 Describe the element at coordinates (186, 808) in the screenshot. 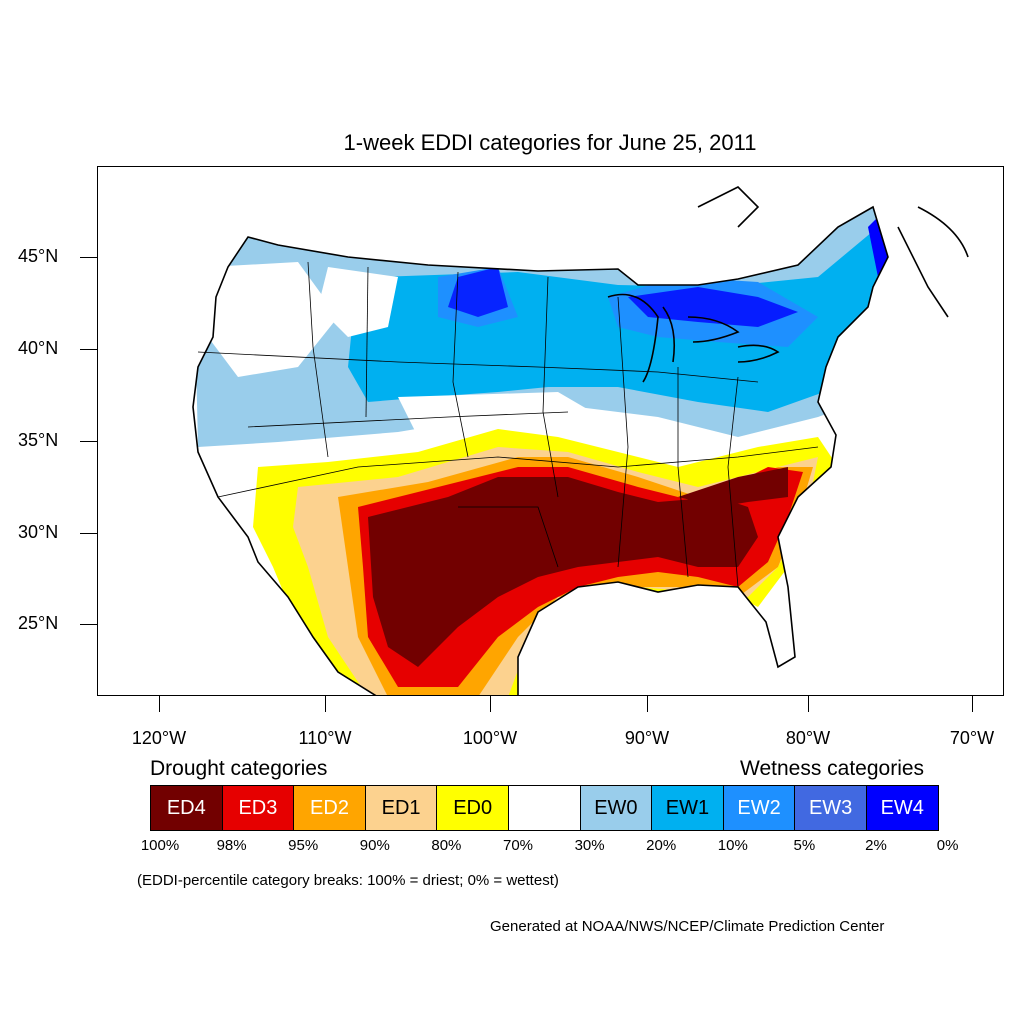

I see `legend-box-ed4: ED4` at that location.